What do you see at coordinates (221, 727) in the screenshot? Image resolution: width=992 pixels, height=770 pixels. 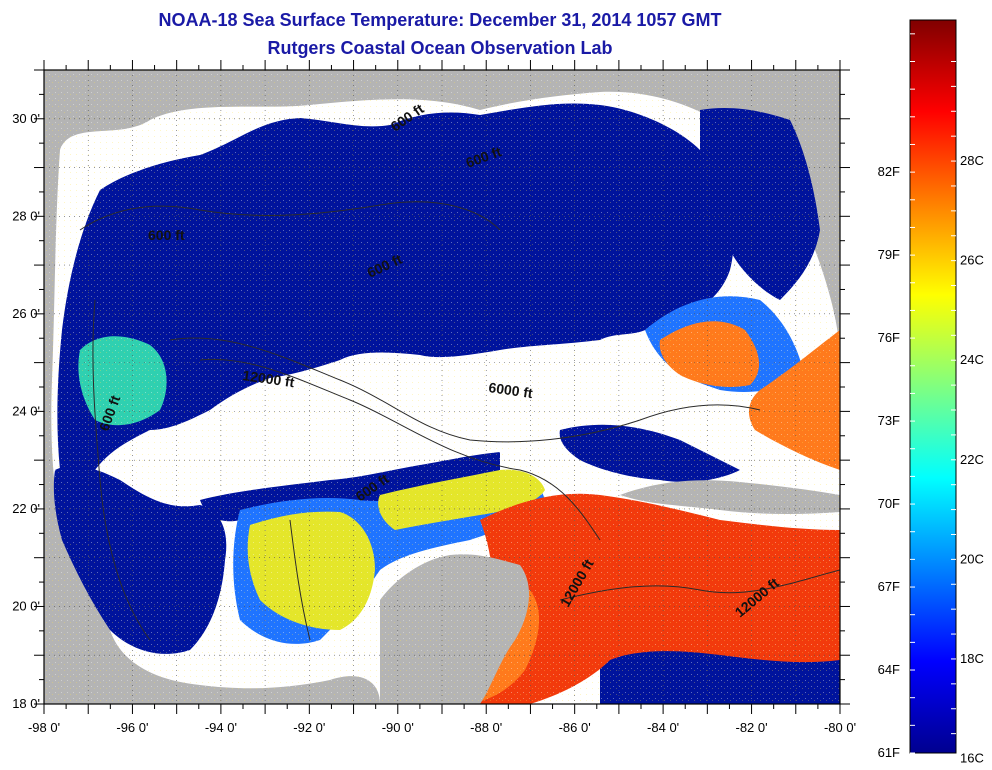 I see `lon-tick-label: -94 0'` at bounding box center [221, 727].